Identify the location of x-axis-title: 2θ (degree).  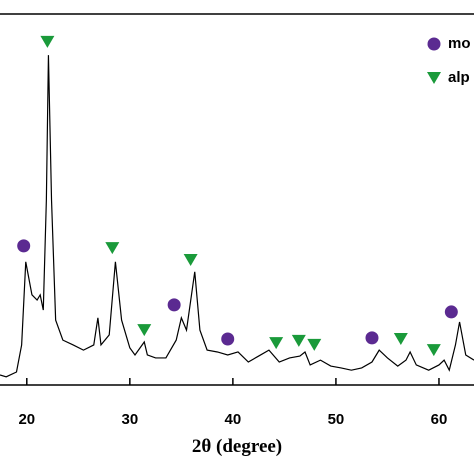
(237, 446).